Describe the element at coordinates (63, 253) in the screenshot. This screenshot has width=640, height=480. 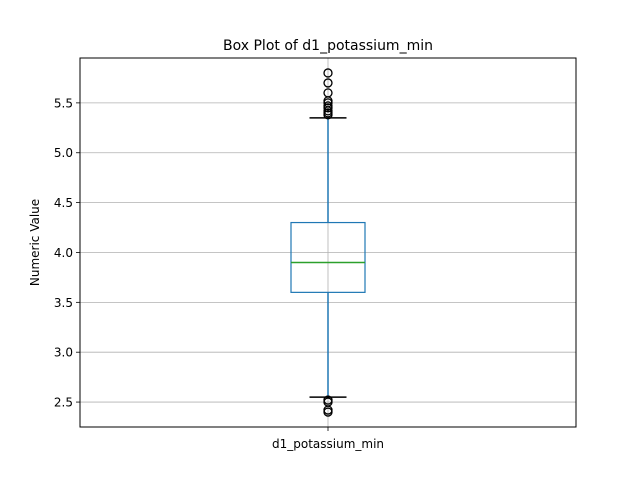
I see `y-tick-label: 4.0` at that location.